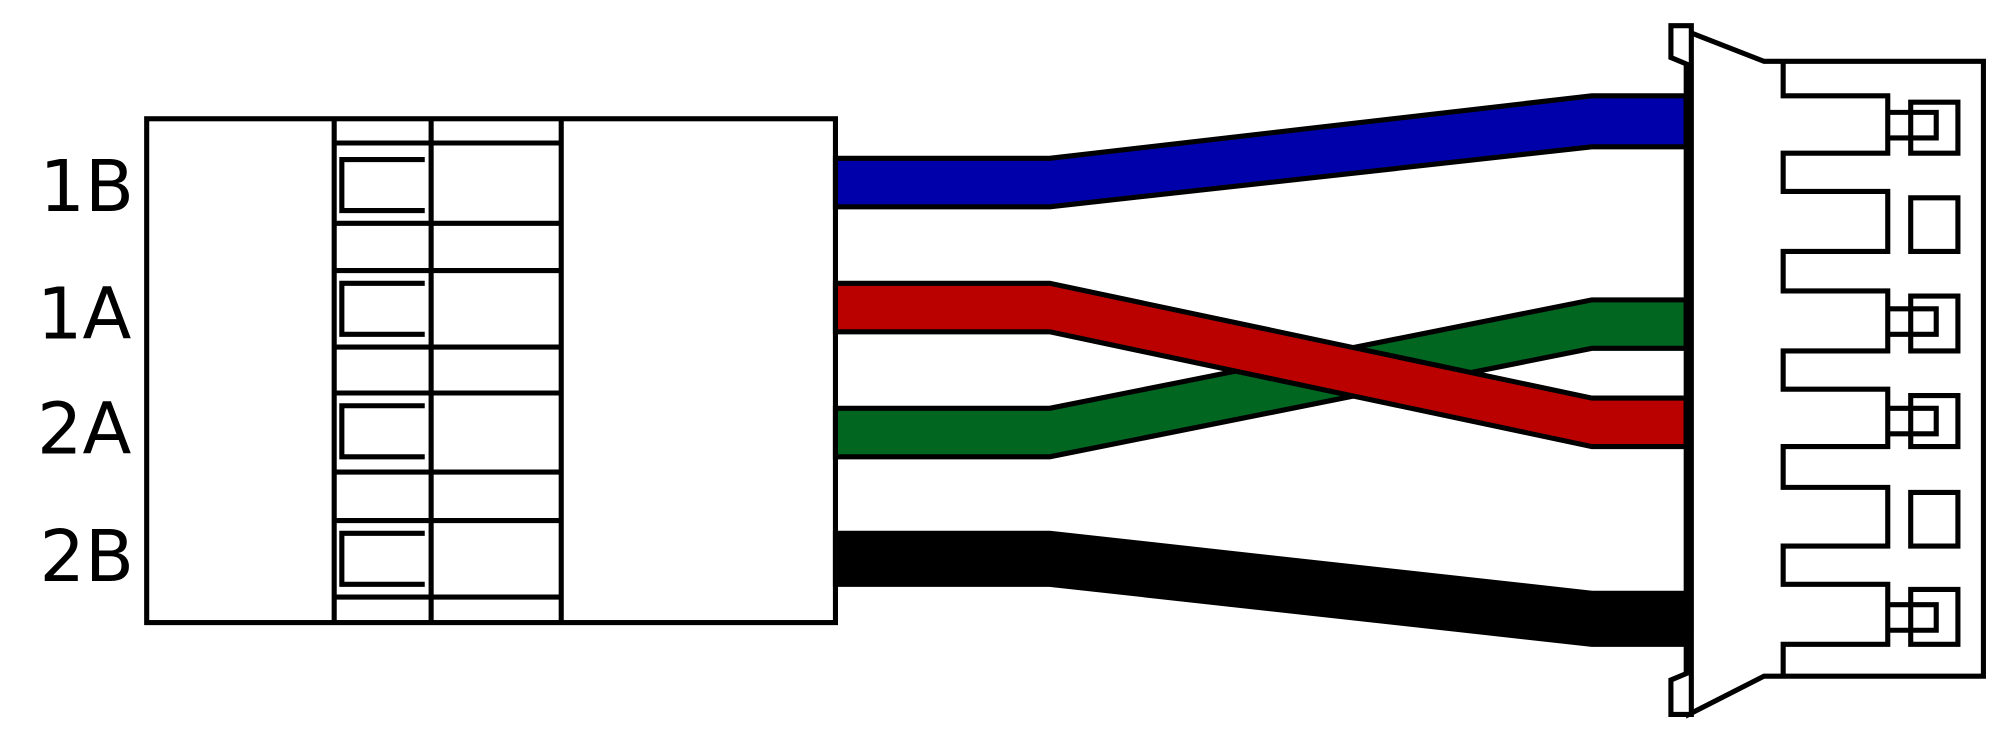 This screenshot has height=749, width=2000. Describe the element at coordinates (87, 186) in the screenshot. I see `pin-label: 1B` at that location.